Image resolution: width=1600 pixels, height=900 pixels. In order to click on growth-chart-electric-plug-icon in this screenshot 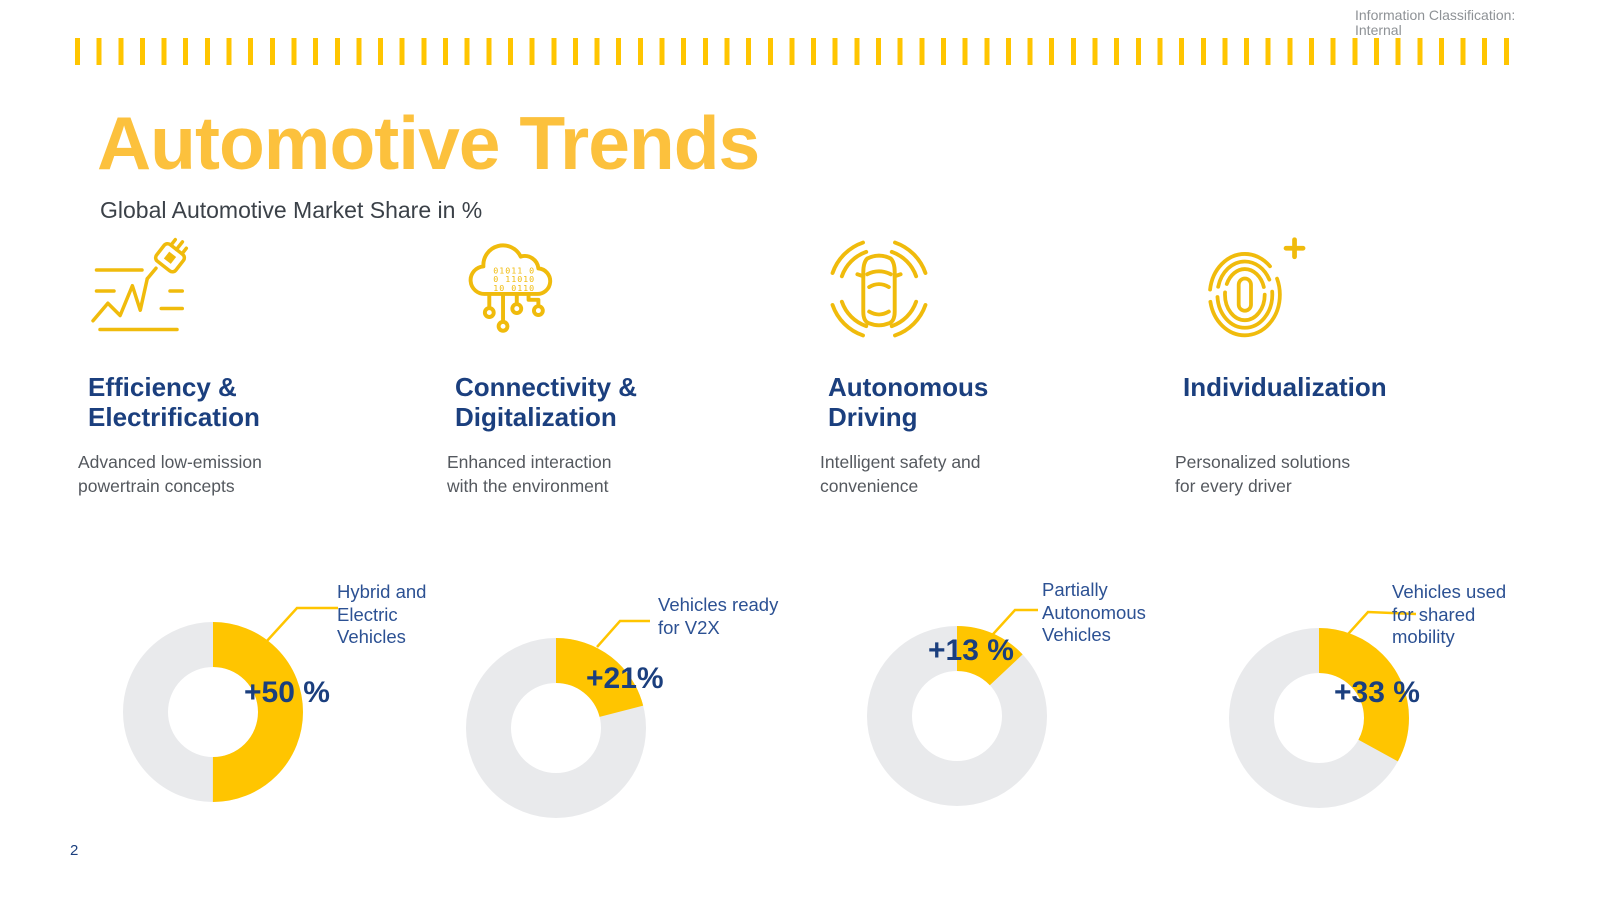, I will do `click(263, 295)`.